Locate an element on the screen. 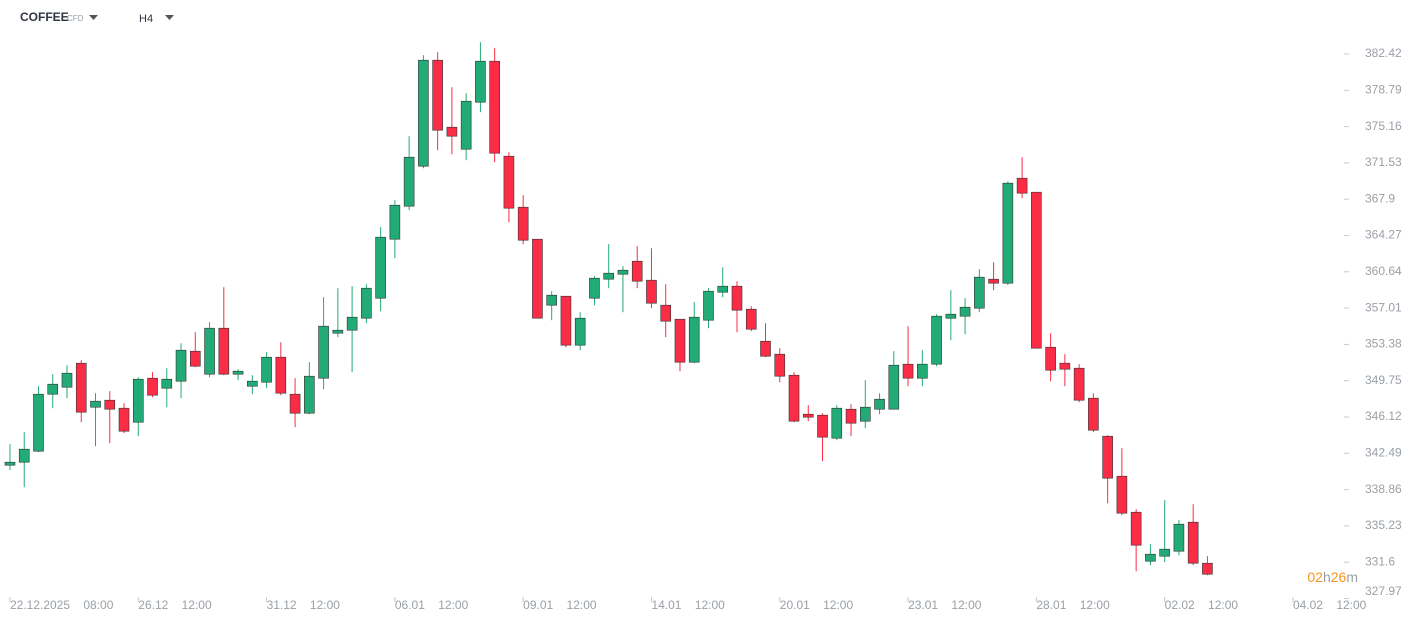  y-tick-label: 353.38 is located at coordinates (1383, 344).